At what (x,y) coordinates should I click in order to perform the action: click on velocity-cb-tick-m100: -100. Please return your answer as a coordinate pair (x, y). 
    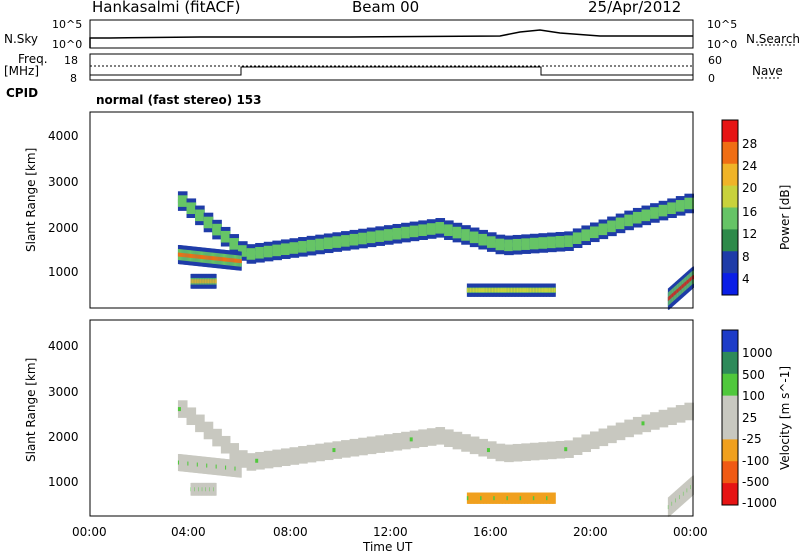
    Looking at the image, I should click on (756, 461).